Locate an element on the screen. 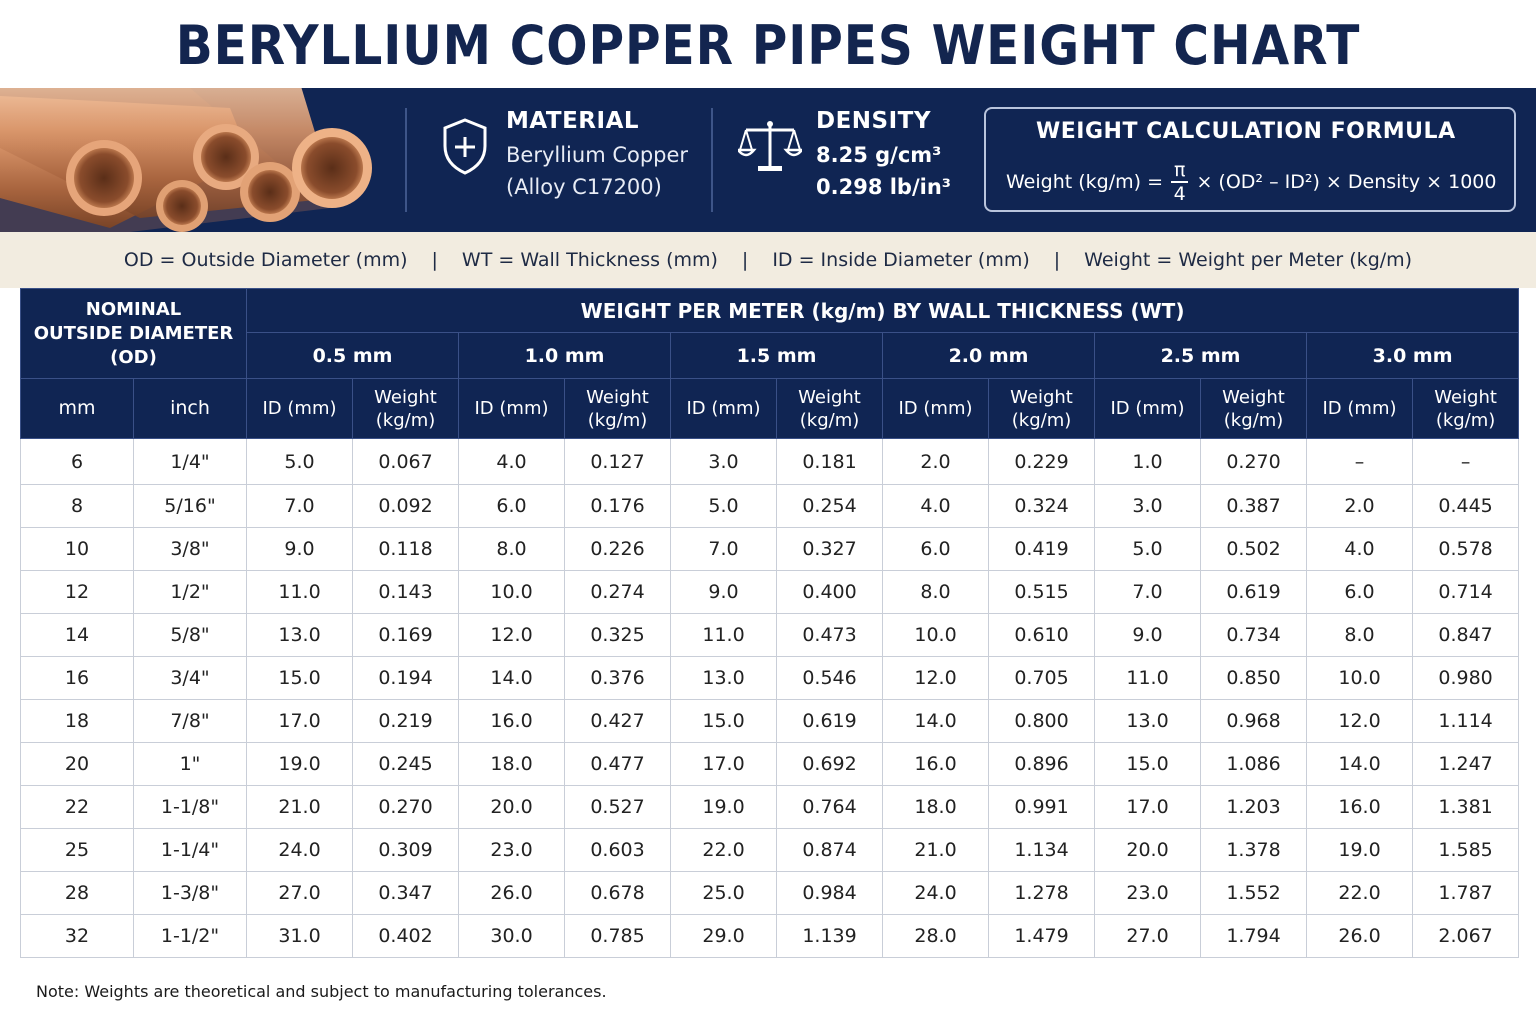  weight-cell: 0.245 is located at coordinates (406, 764).